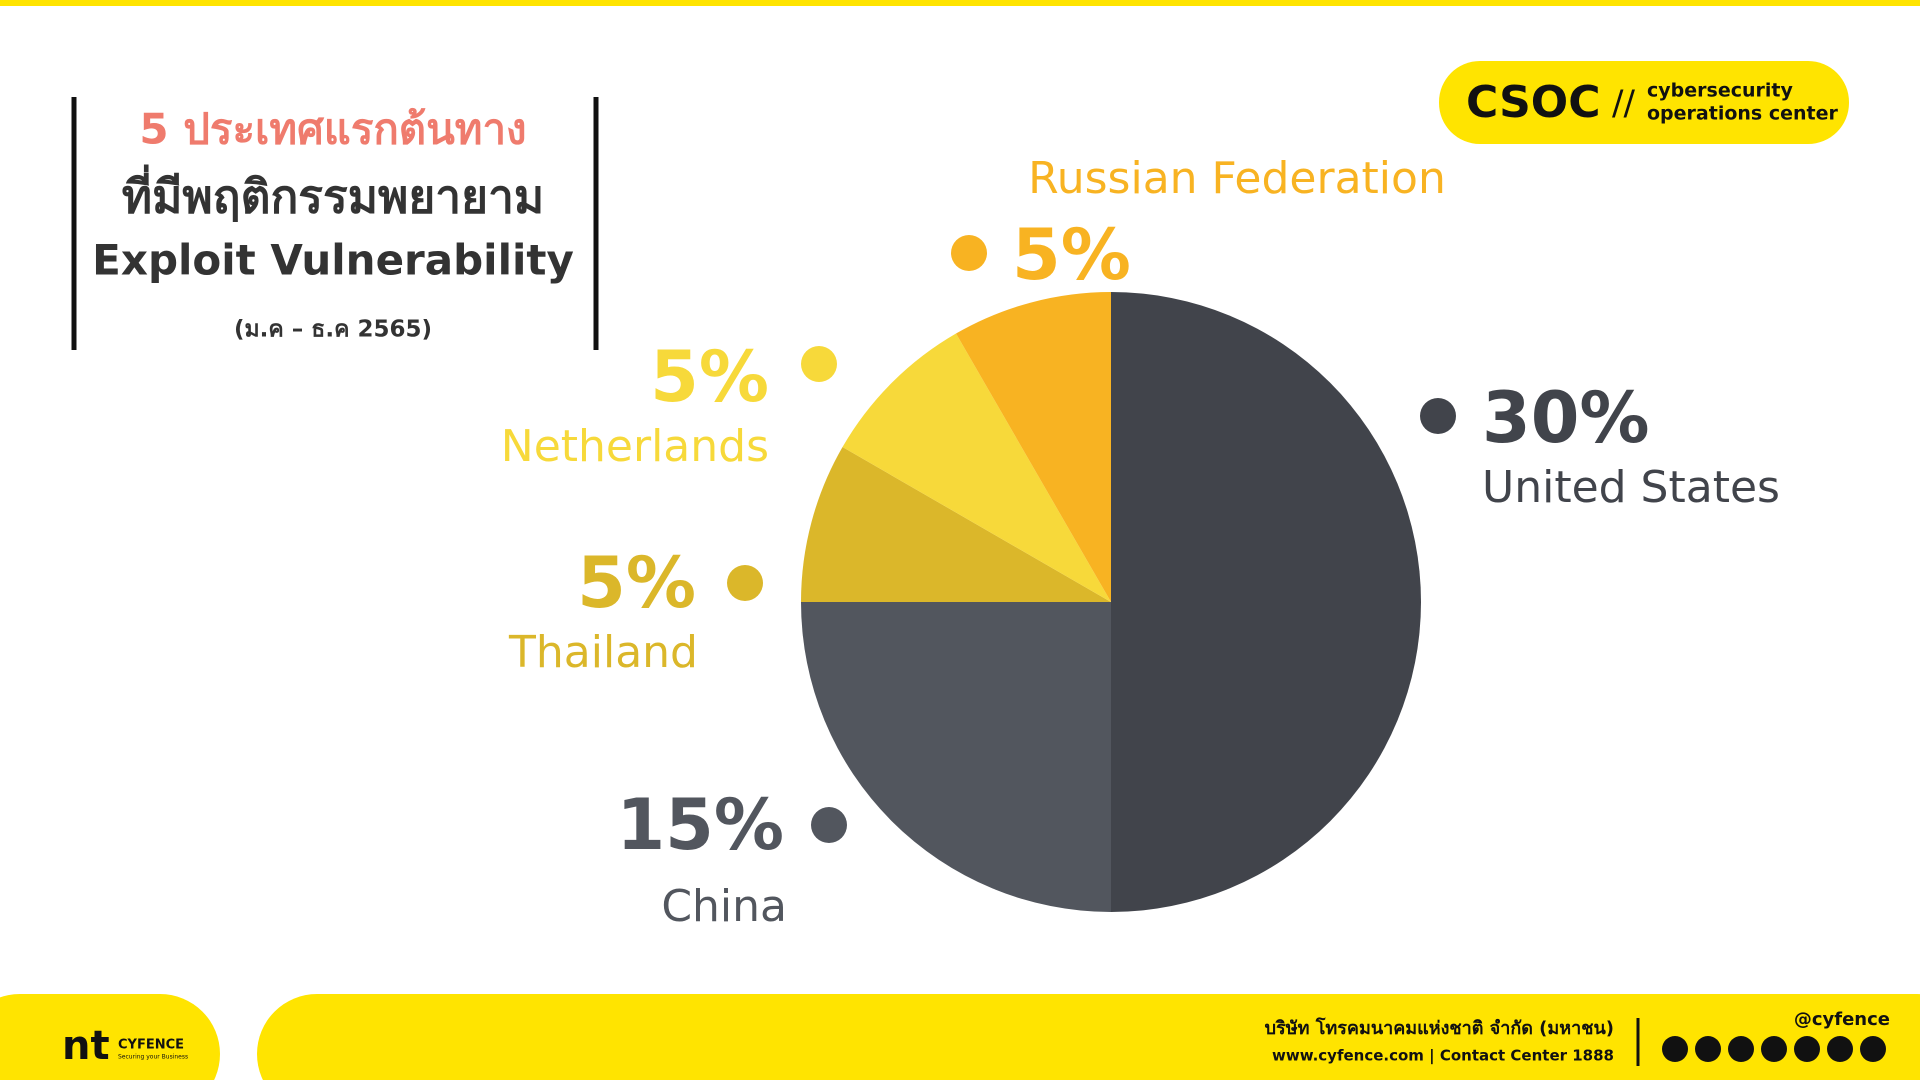  I want to click on value-label: 30%, so click(1566, 418).